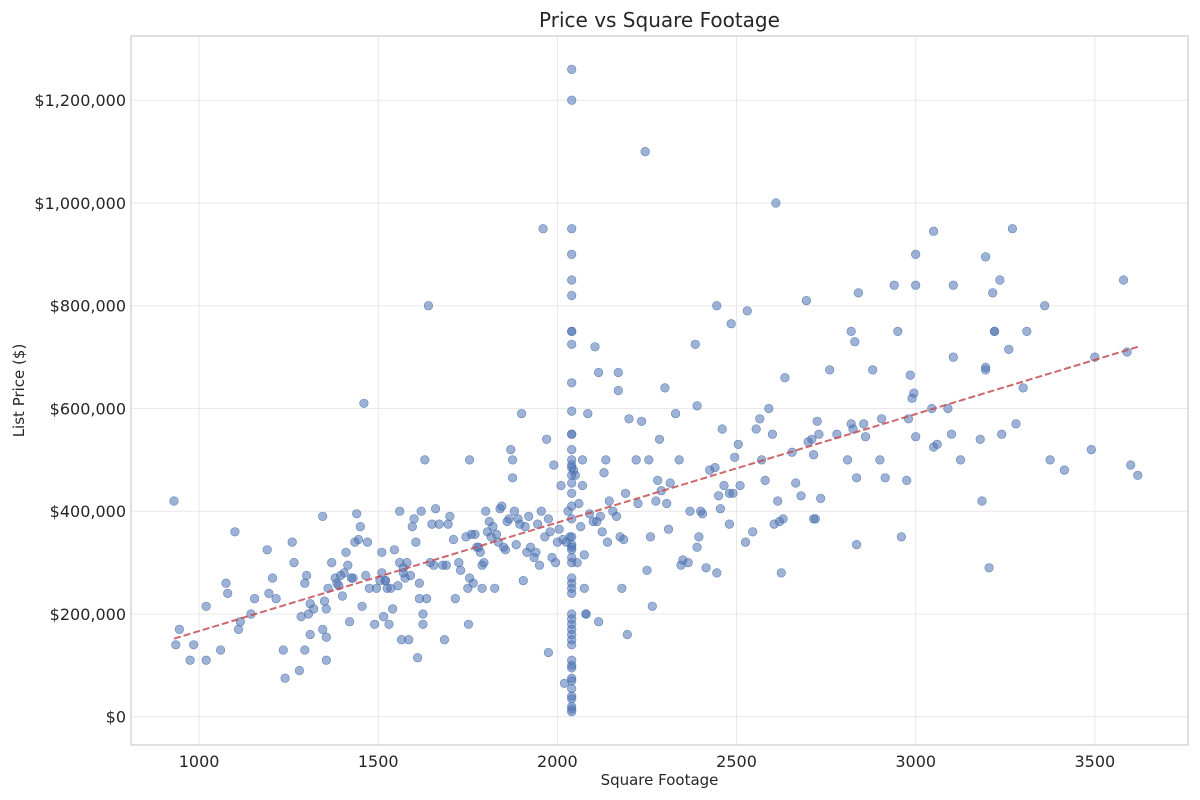 The image size is (1200, 800). I want to click on y-tick-label: $400,000, so click(88, 511).